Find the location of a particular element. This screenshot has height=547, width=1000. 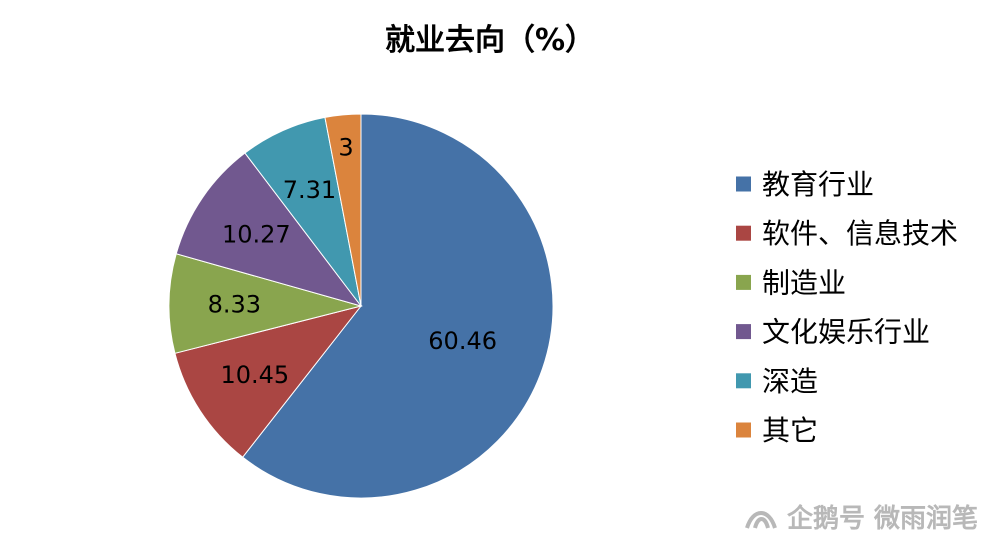

watermark: 企鹅号 微雨润笔 is located at coordinates (860, 516).